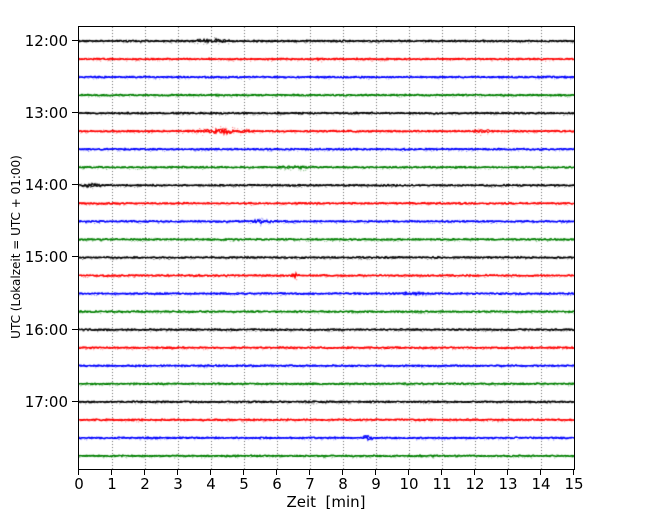  Describe the element at coordinates (46, 401) in the screenshot. I see `y-tick-label: 17:00` at that location.